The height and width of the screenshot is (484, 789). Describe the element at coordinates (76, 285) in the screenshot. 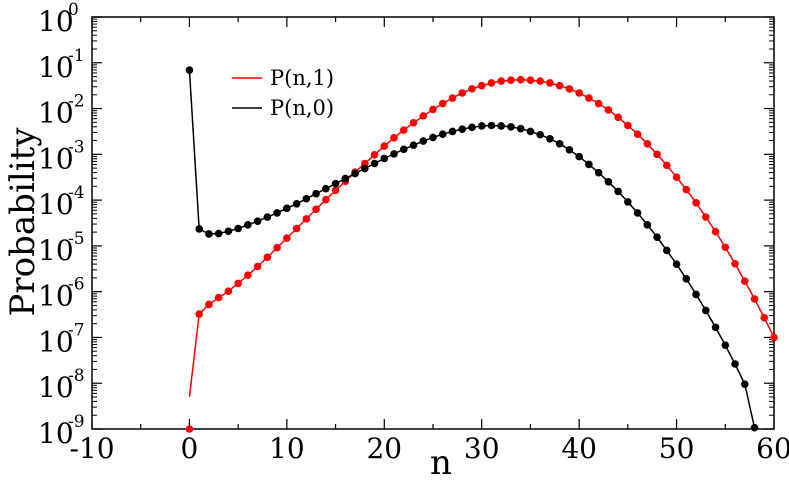

I see `y-tick-exponent: -6` at that location.